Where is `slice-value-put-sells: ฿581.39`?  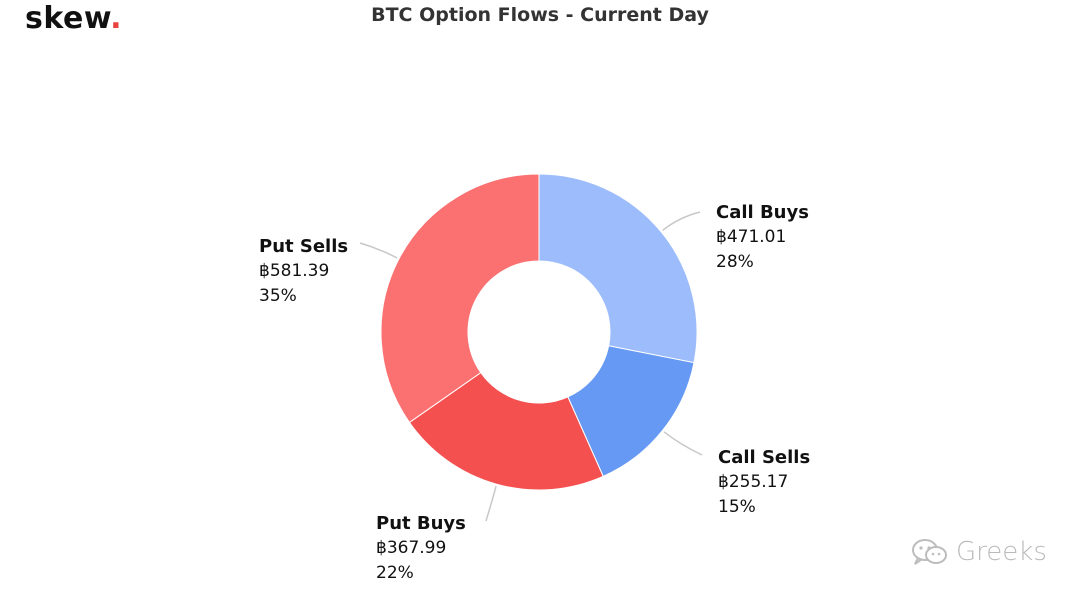
slice-value-put-sells: ฿581.39 is located at coordinates (294, 271).